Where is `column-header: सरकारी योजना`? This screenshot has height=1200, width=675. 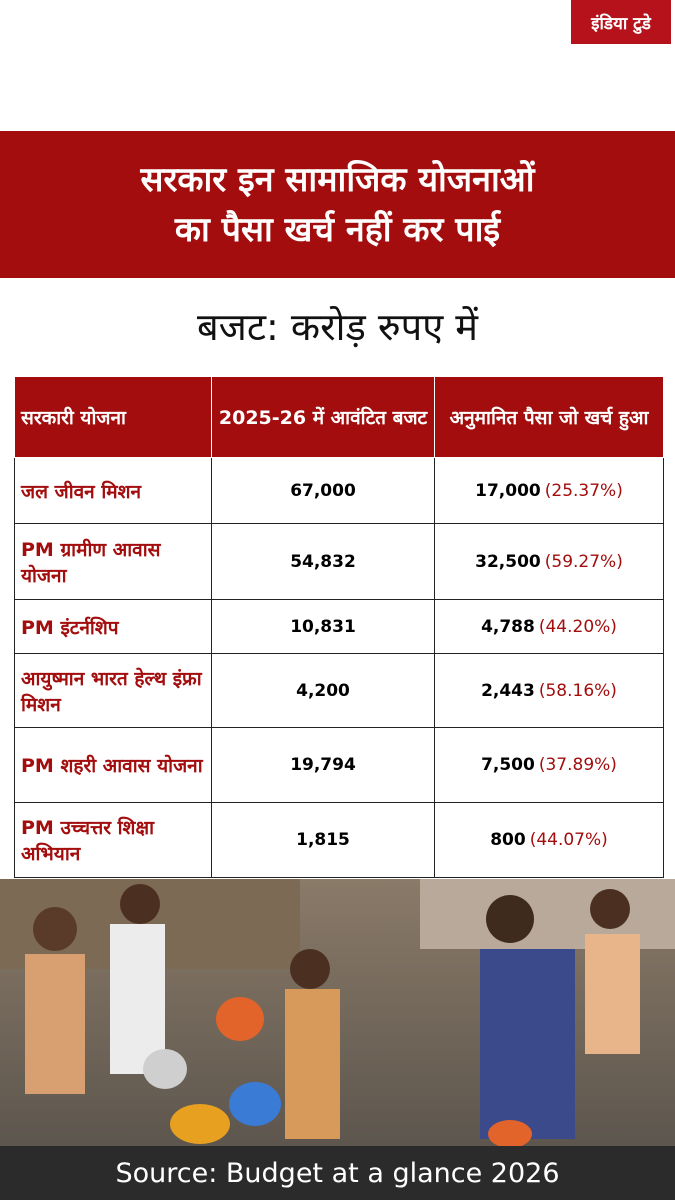 column-header: सरकारी योजना is located at coordinates (113, 417).